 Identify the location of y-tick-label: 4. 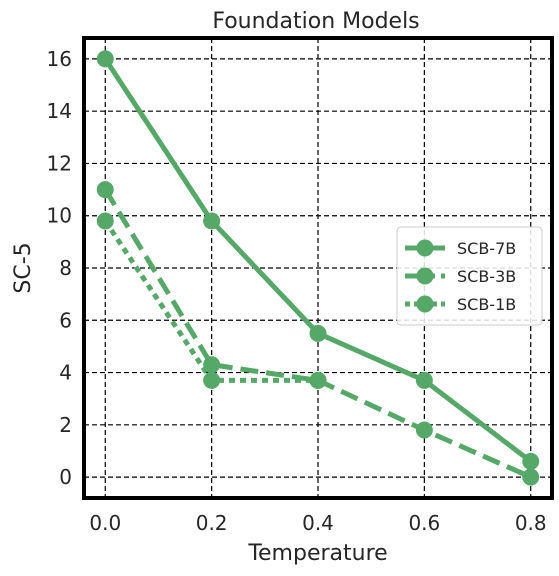
(65, 373).